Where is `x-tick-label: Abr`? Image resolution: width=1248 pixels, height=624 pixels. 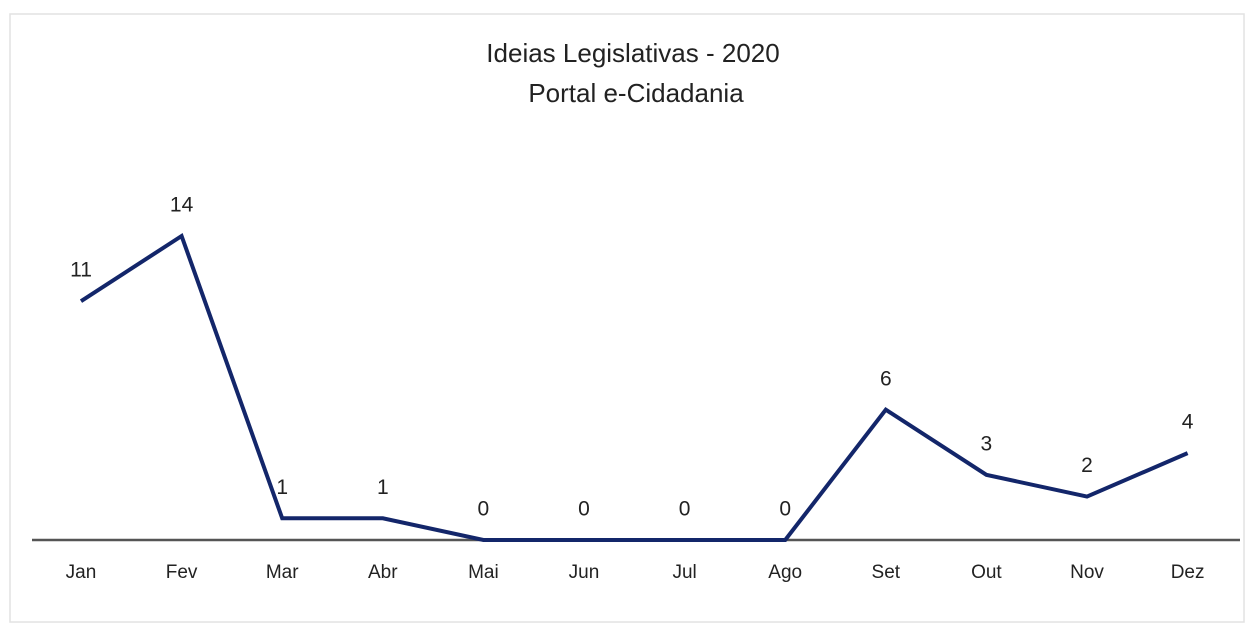 x-tick-label: Abr is located at coordinates (383, 572).